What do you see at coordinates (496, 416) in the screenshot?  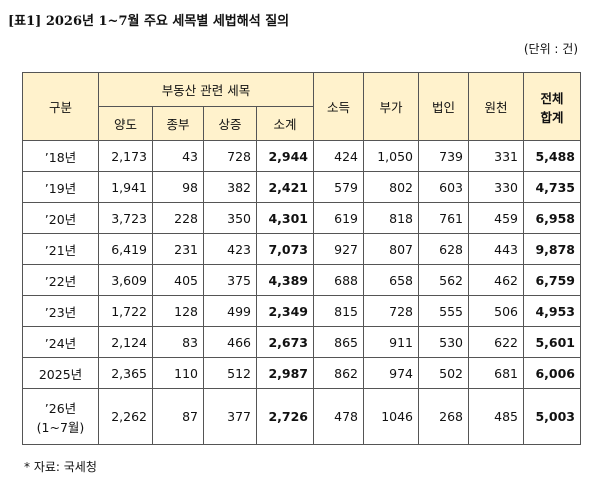 I see `cell: 485` at bounding box center [496, 416].